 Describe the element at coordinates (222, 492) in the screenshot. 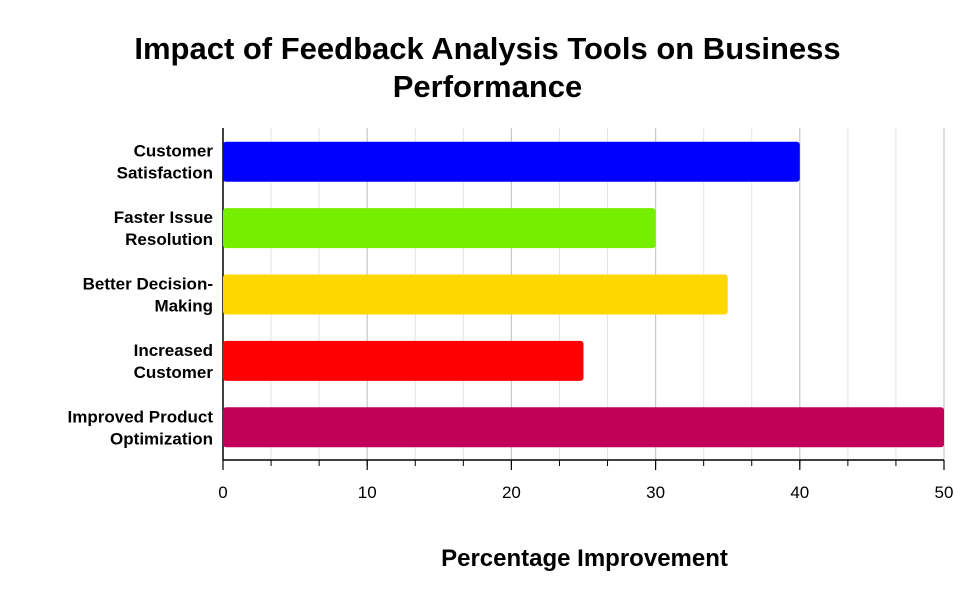

I see `x-tick-label: 0` at that location.